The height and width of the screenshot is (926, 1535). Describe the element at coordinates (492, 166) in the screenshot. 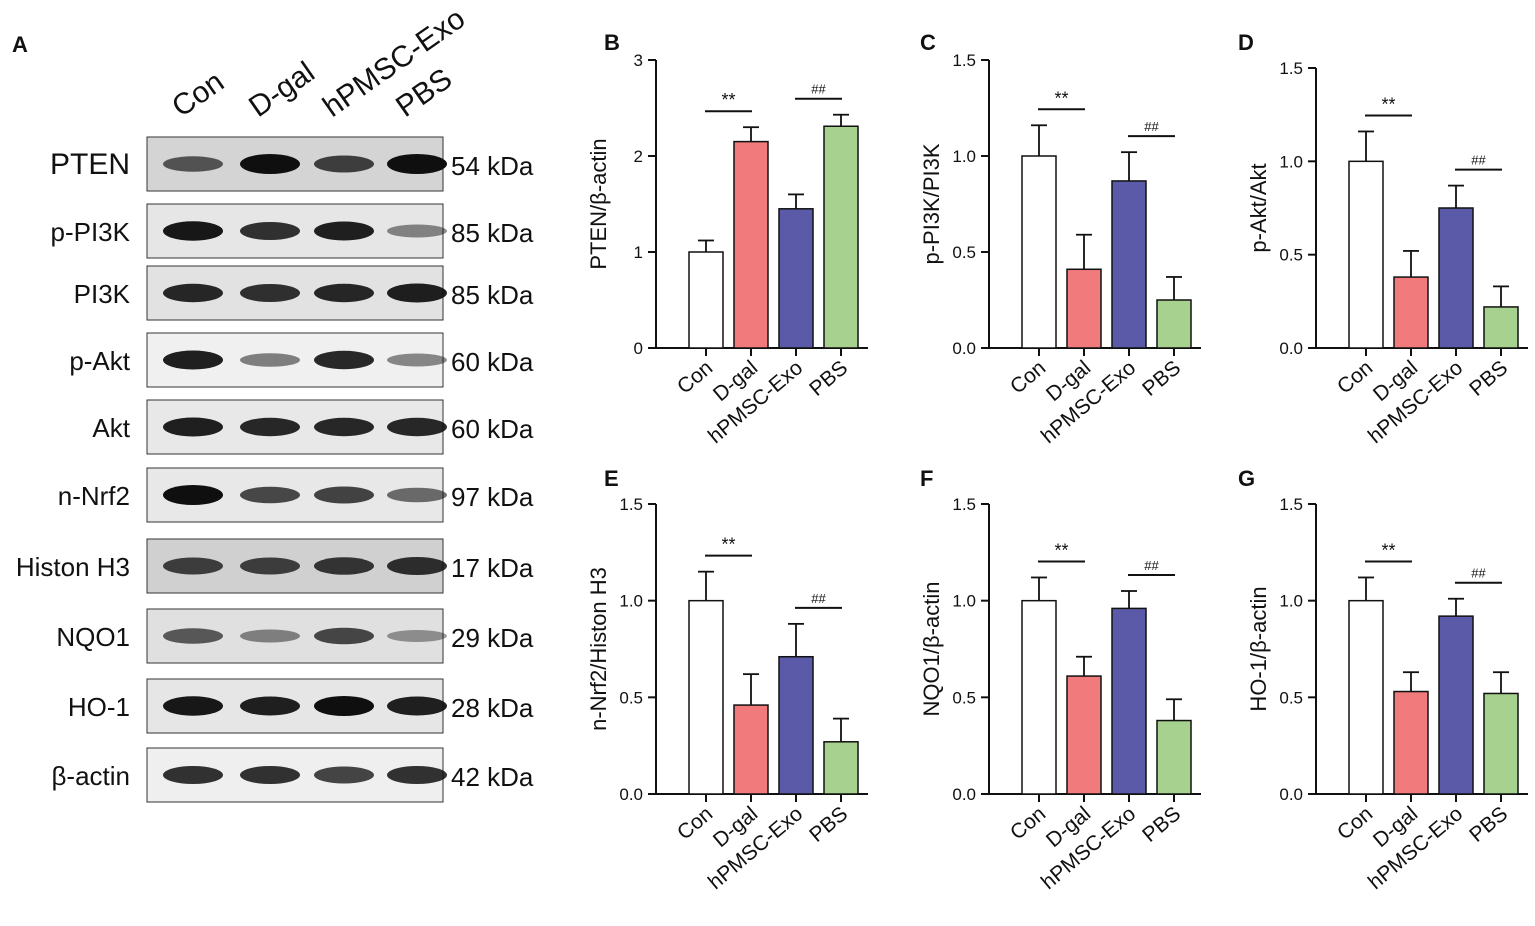

I see `kda-label: 54 kDa` at that location.